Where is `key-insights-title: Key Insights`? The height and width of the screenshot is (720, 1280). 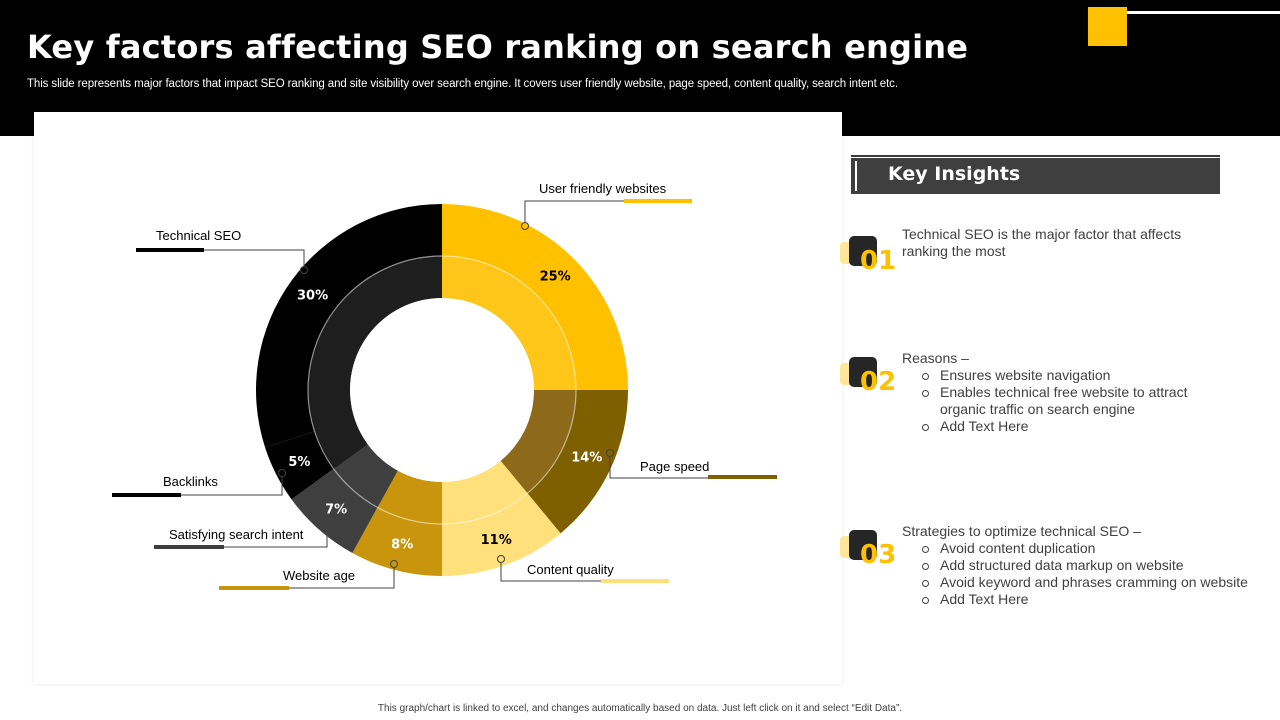 key-insights-title: Key Insights is located at coordinates (954, 174).